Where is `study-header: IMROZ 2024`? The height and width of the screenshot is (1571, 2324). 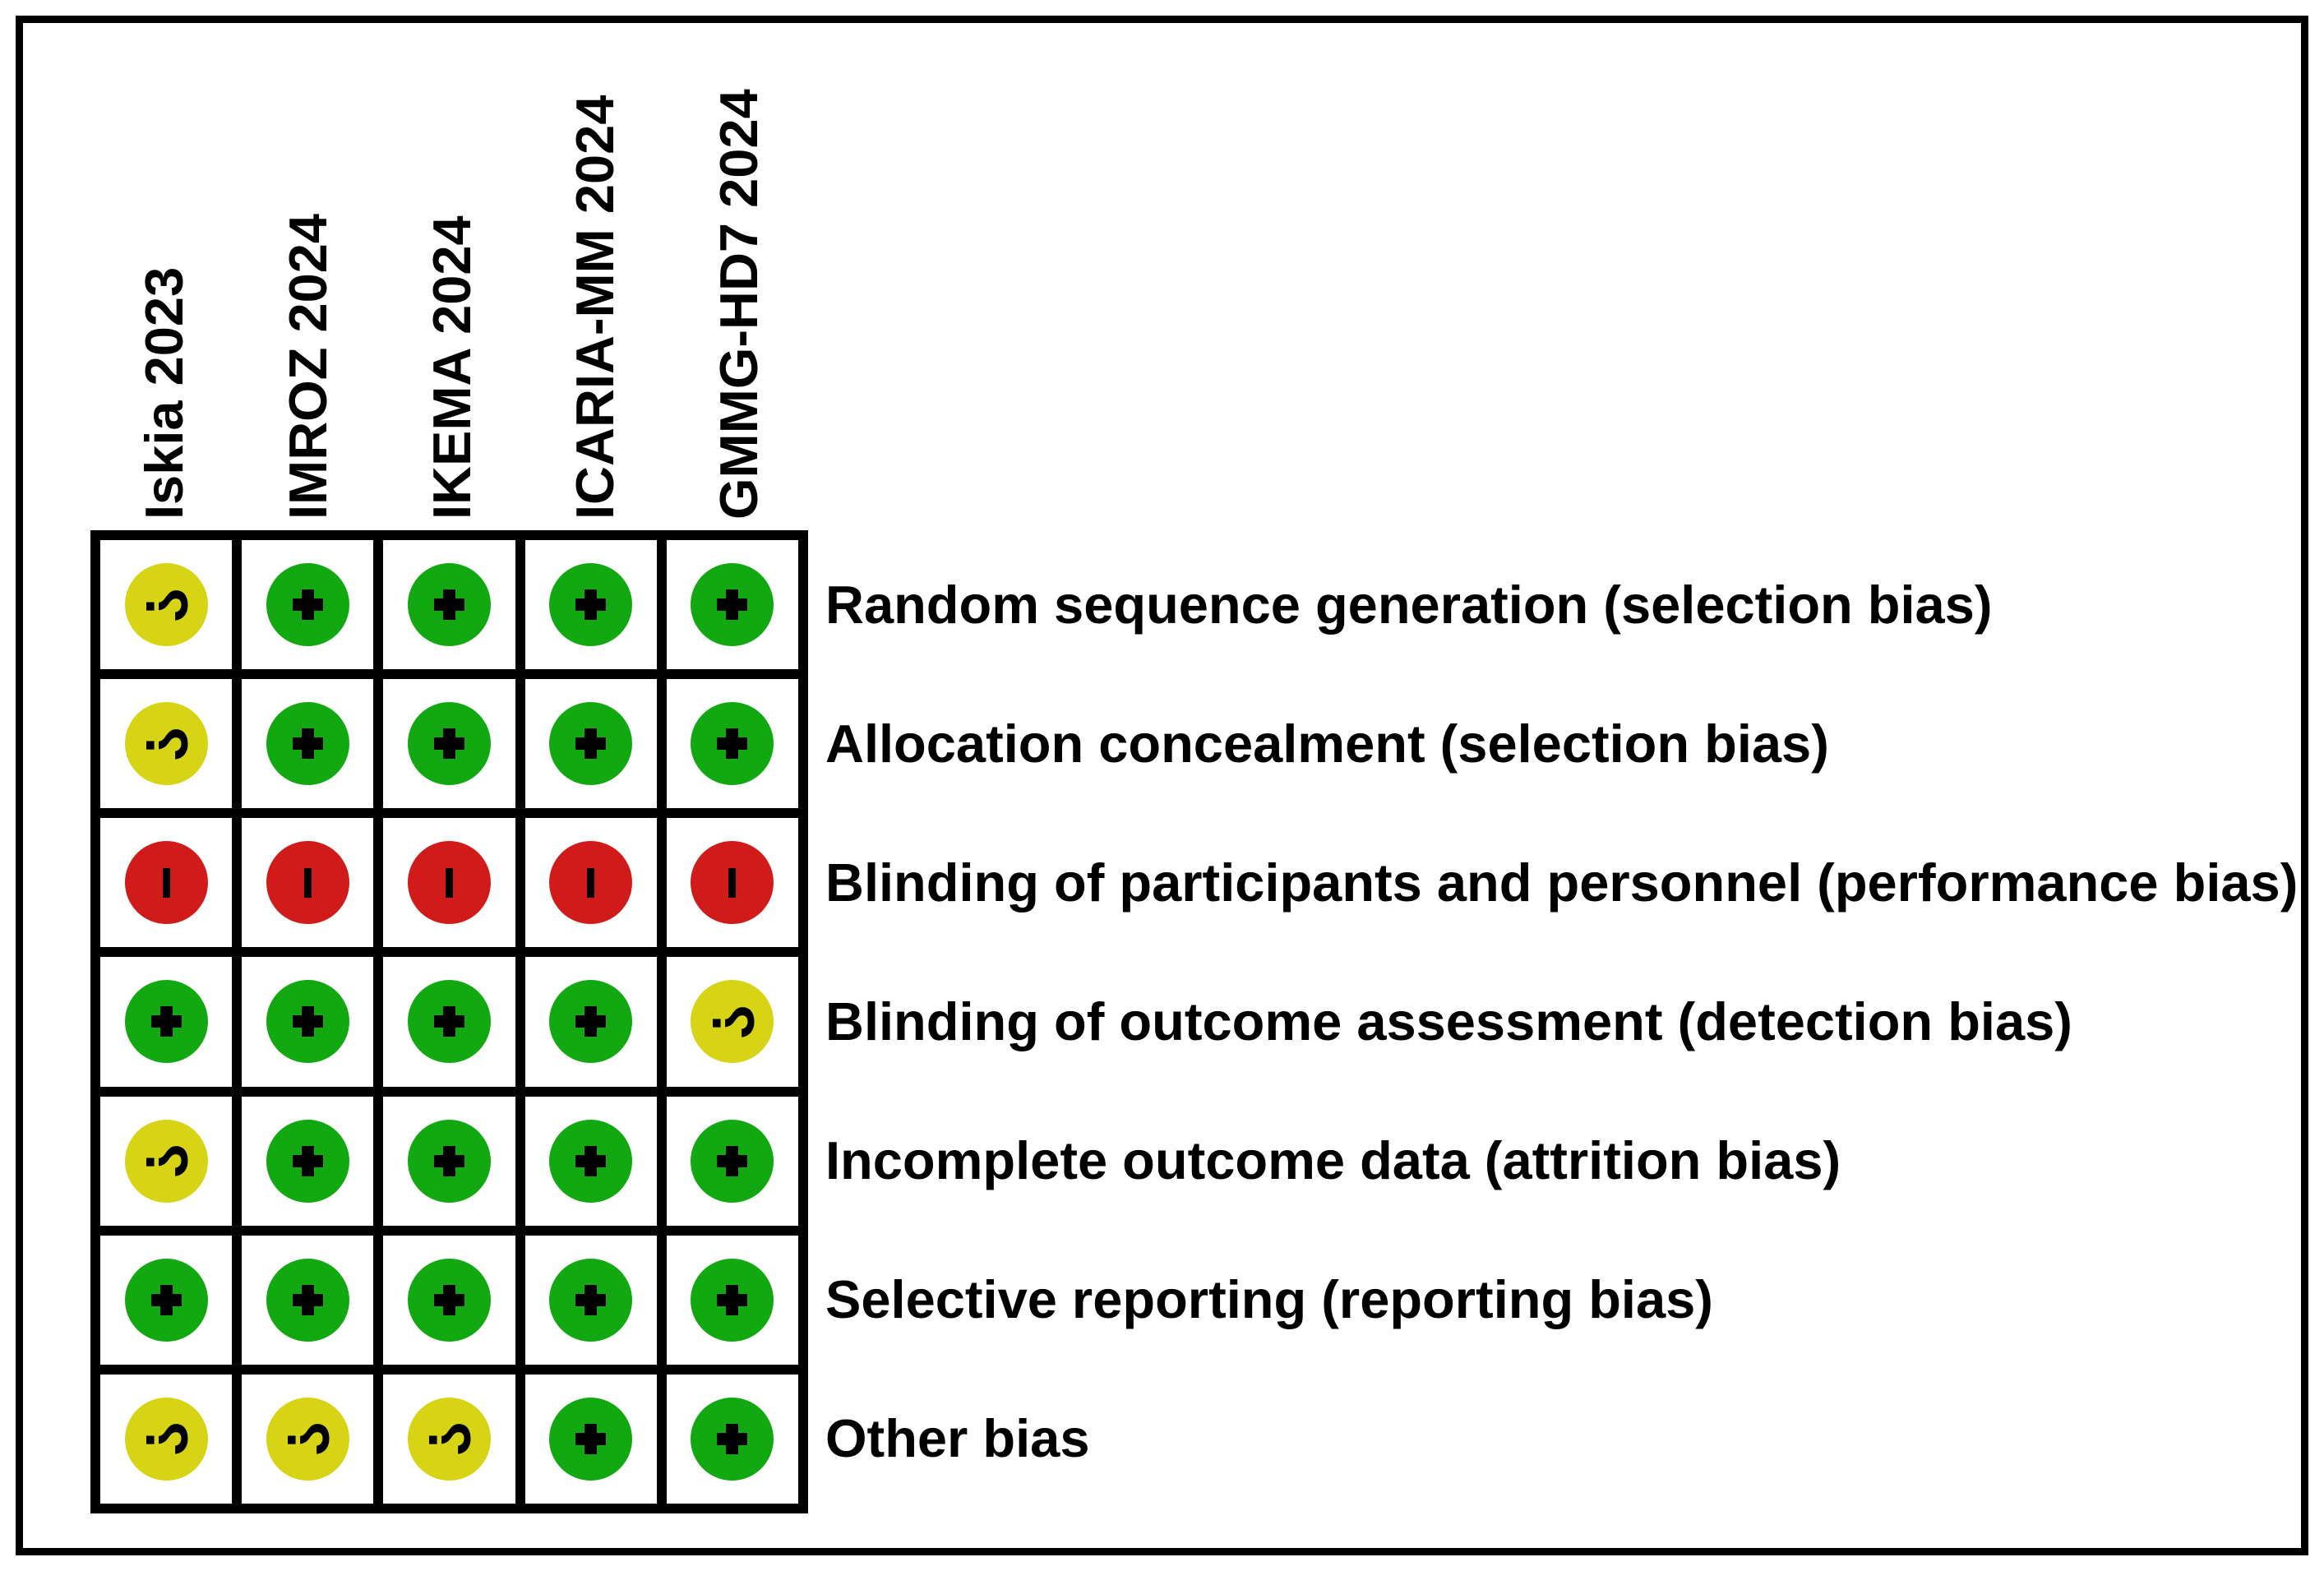 study-header: IMROZ 2024 is located at coordinates (307, 366).